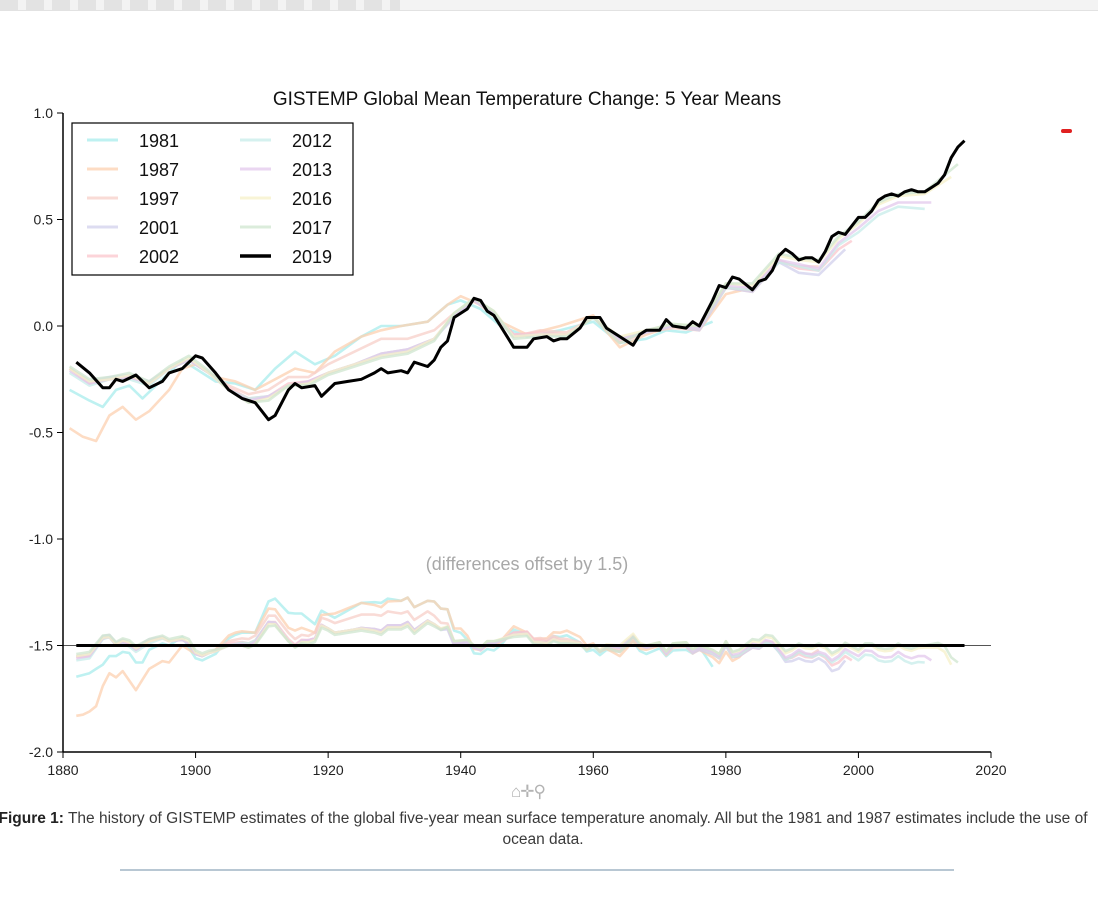  What do you see at coordinates (195, 770) in the screenshot?
I see `x-tick-label-1900: 1900` at bounding box center [195, 770].